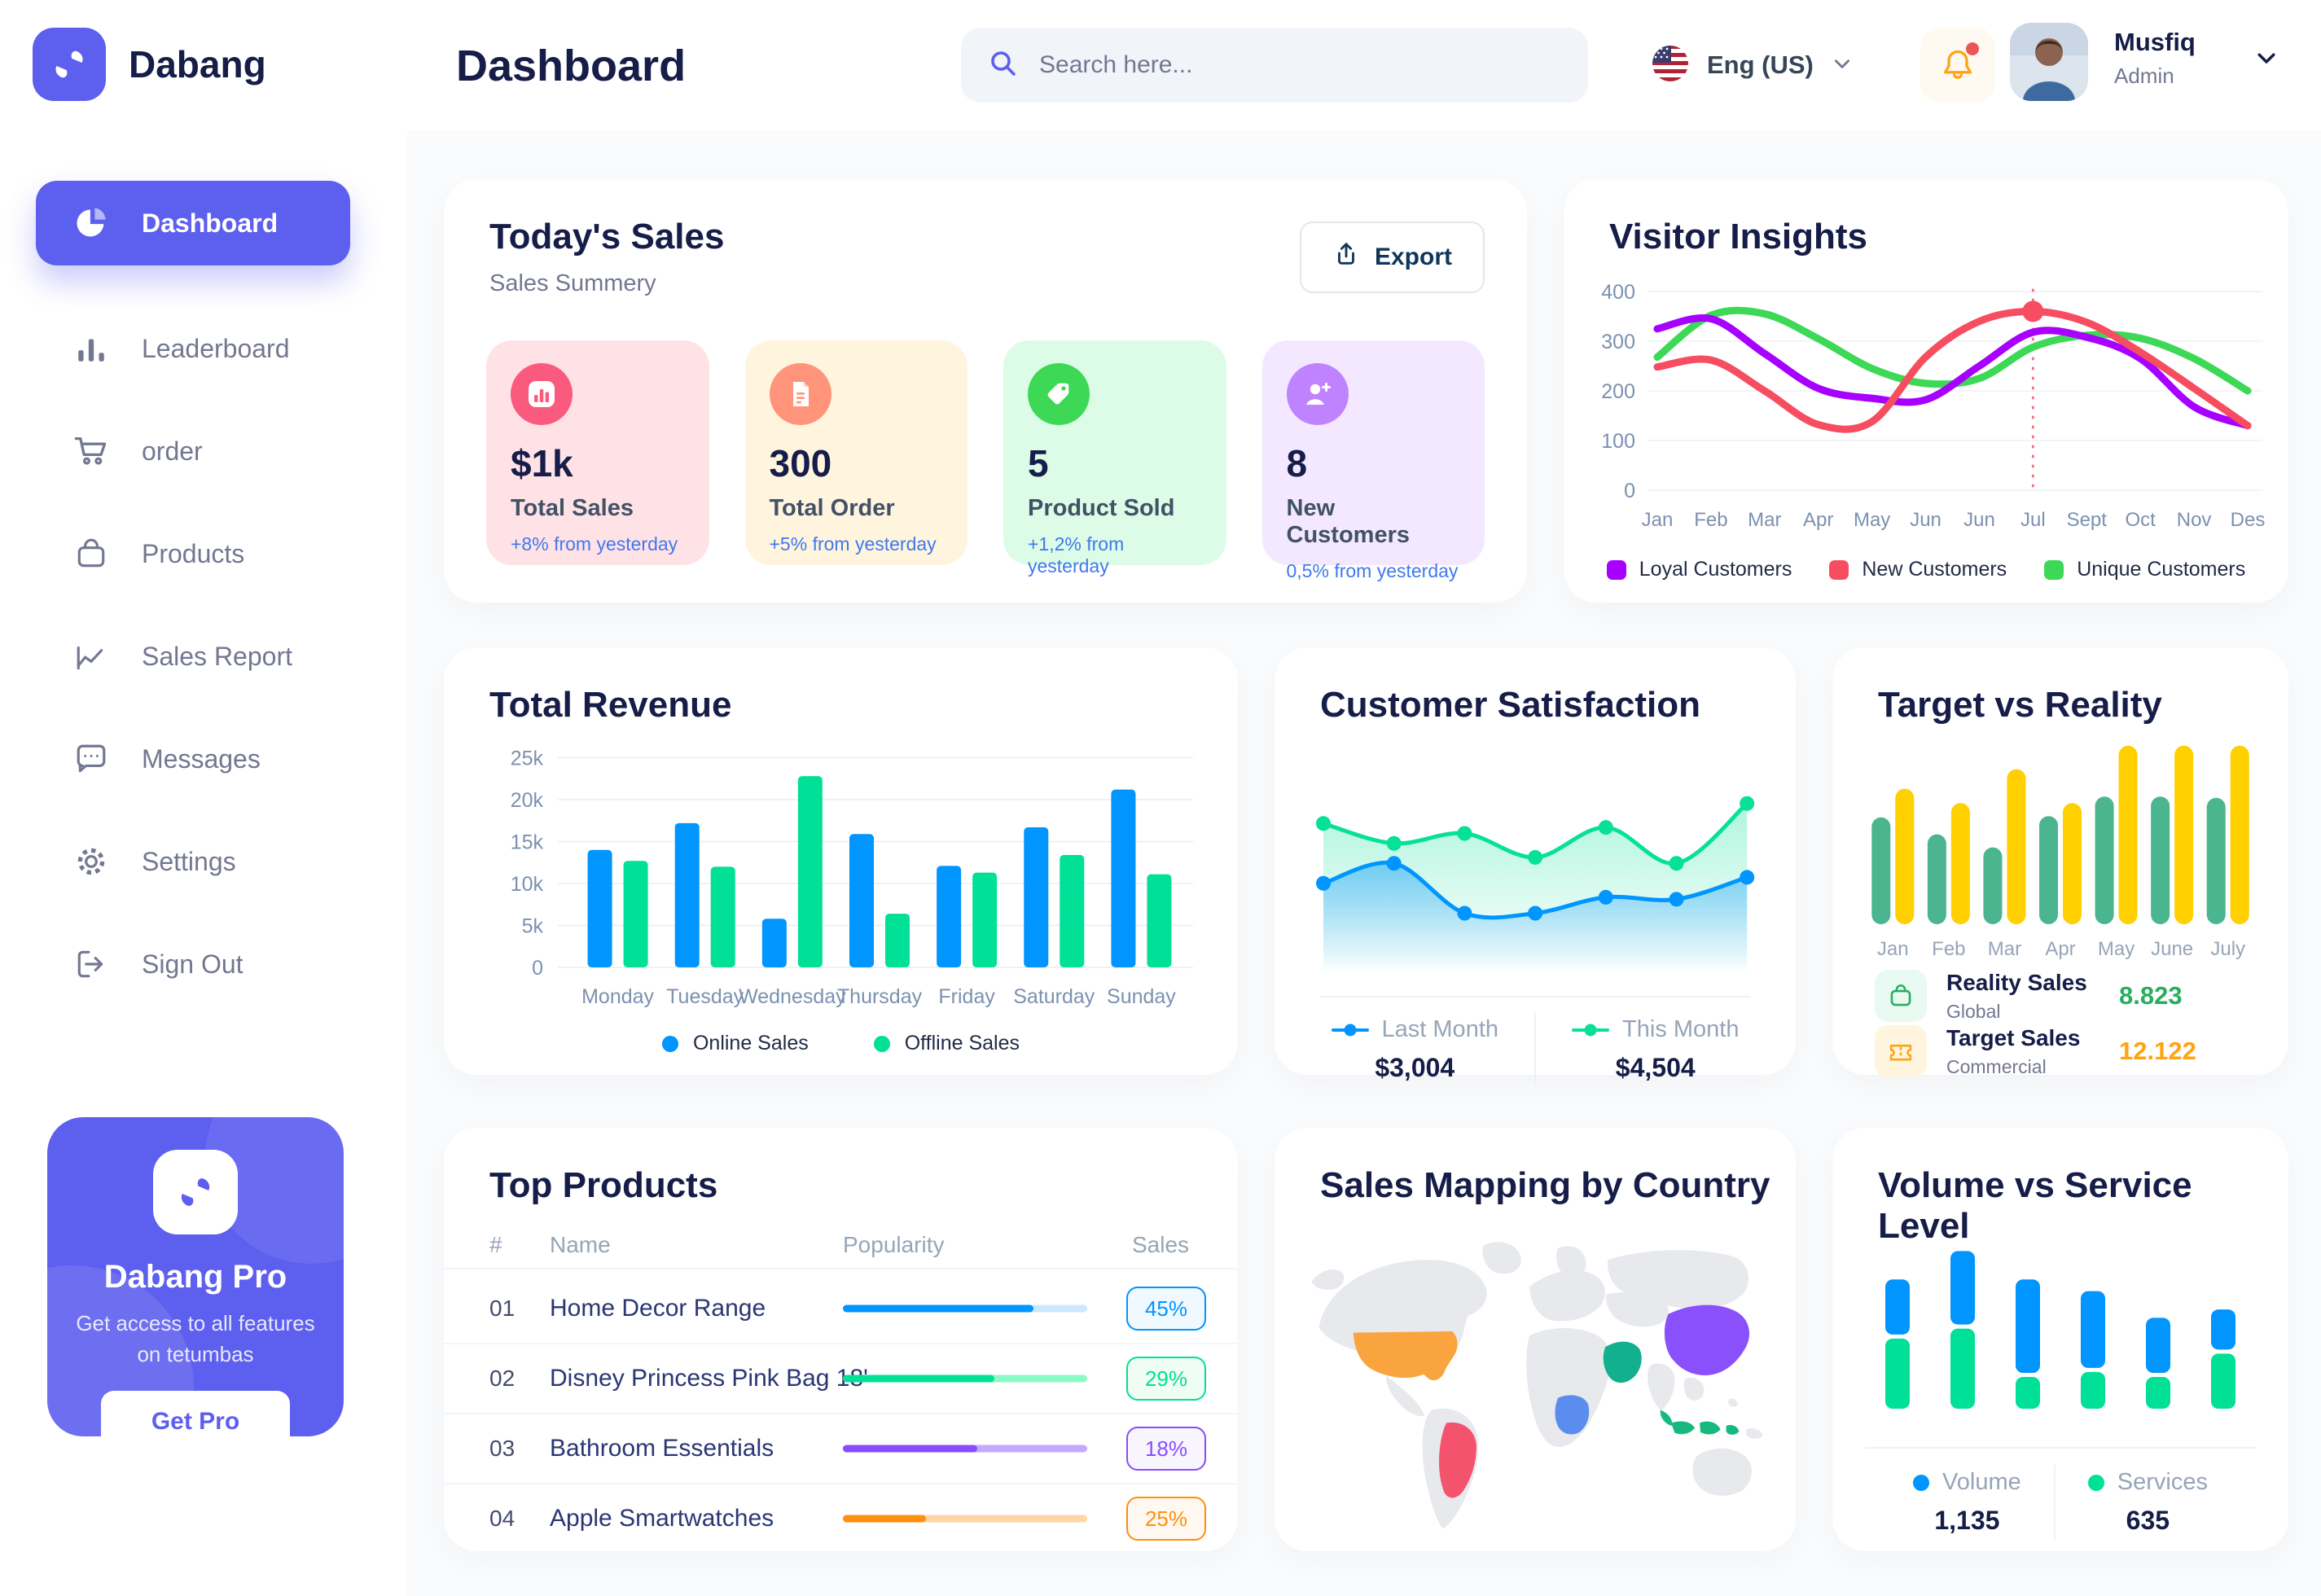  I want to click on stat-label: New Customers, so click(1348, 521).